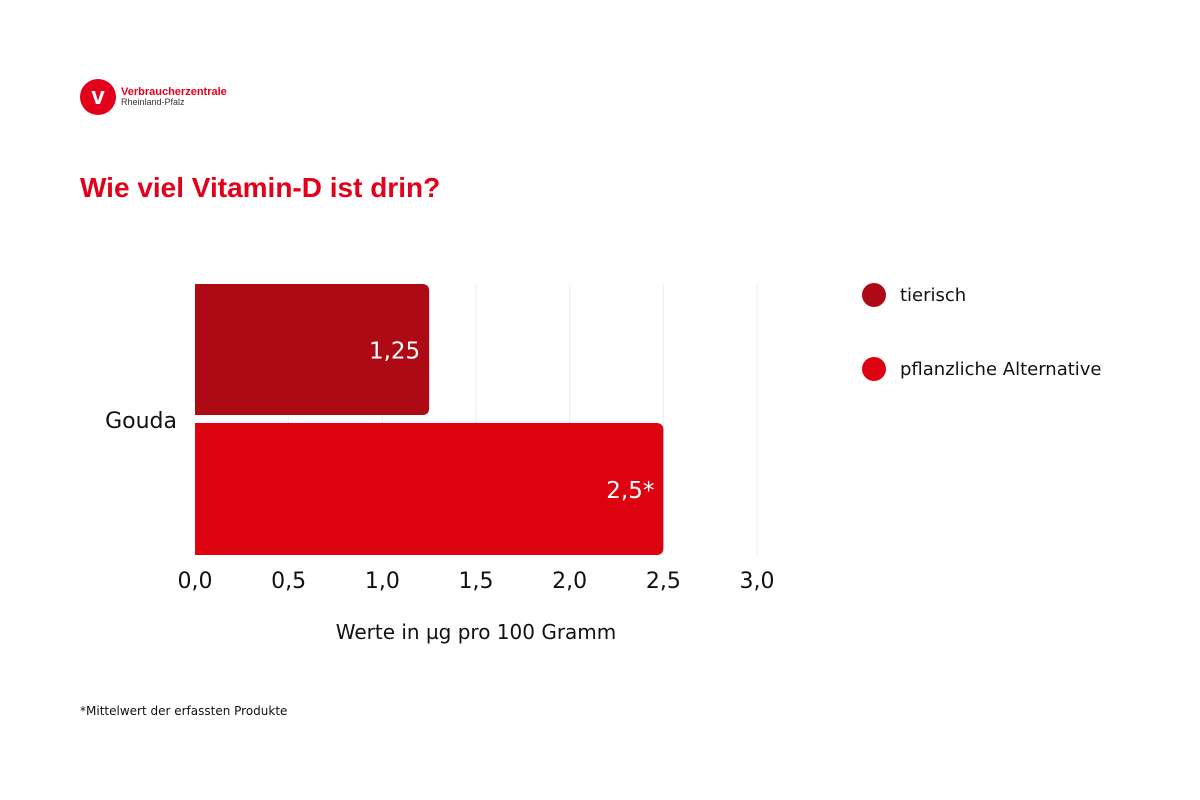 This screenshot has width=1200, height=800. I want to click on logo-region: Rheinland-Pfalz, so click(153, 102).